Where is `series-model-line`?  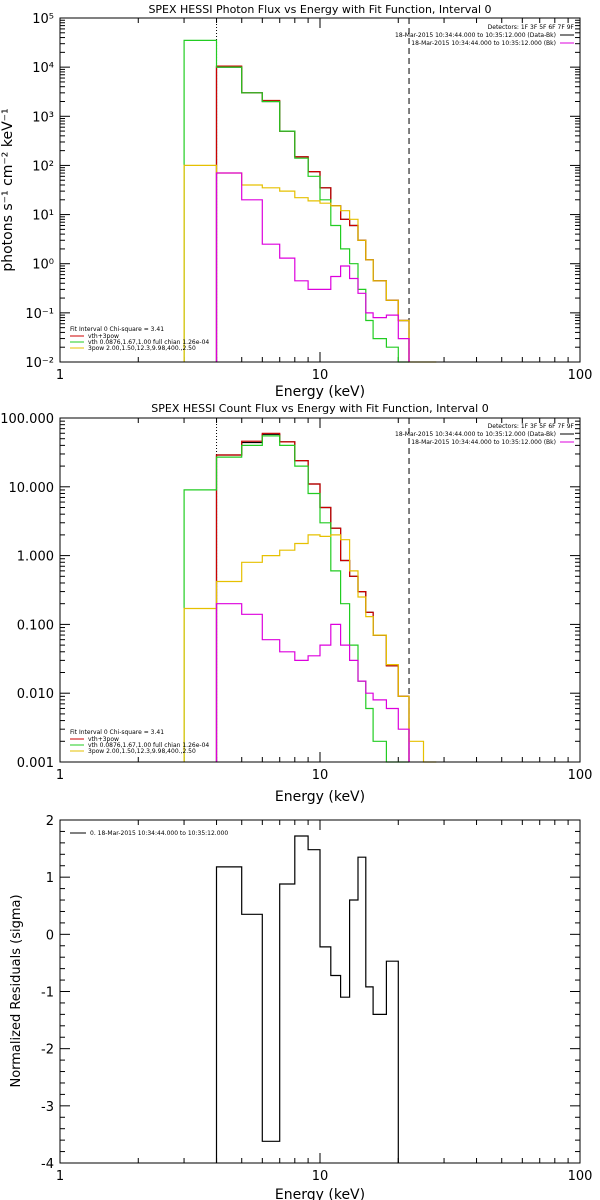 series-model-line is located at coordinates (312, 597).